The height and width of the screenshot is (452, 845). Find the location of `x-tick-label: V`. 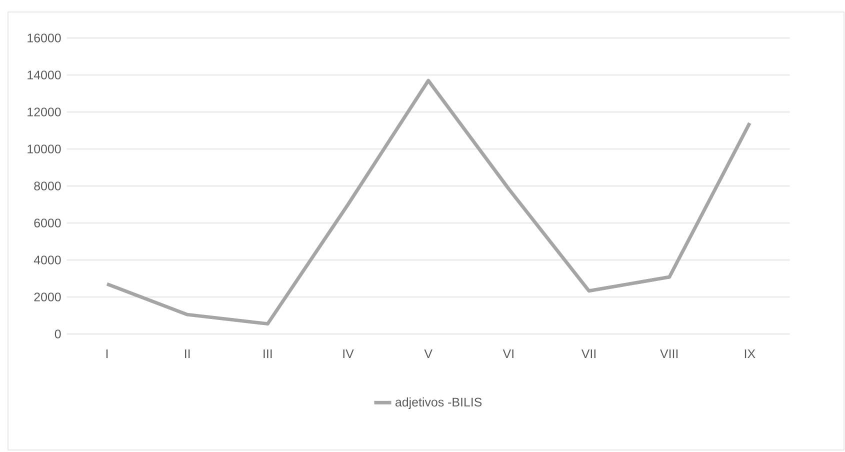

x-tick-label: V is located at coordinates (428, 353).